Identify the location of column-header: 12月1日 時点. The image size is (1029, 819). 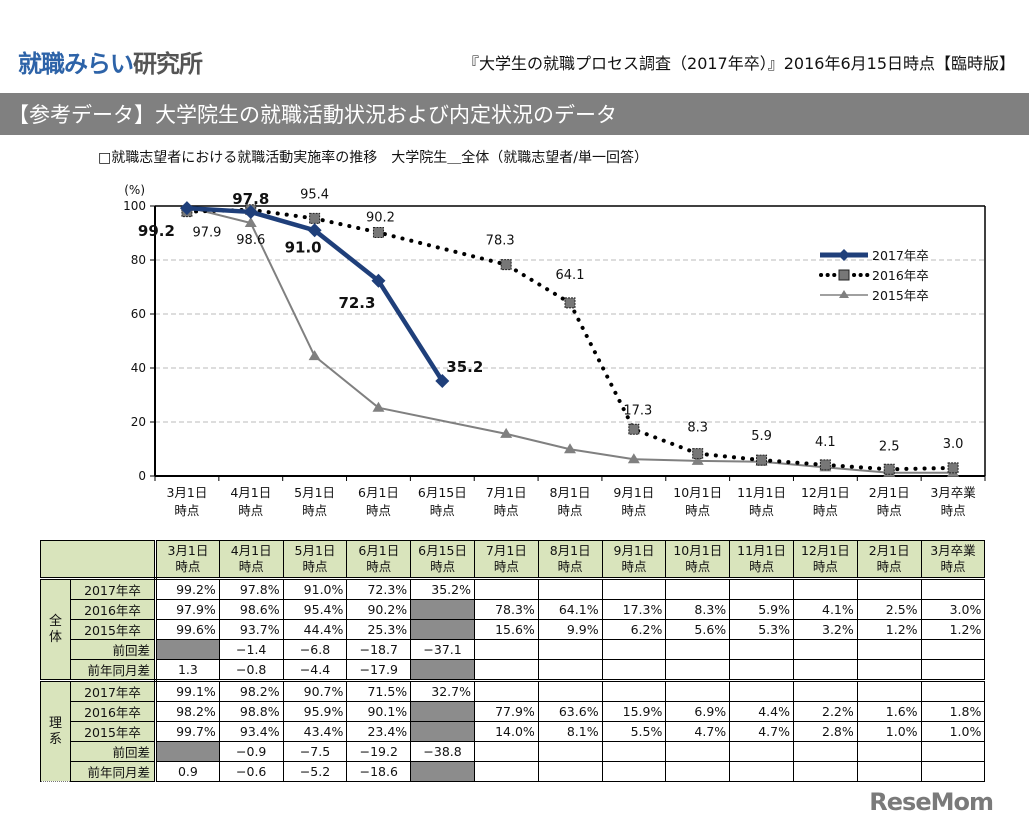
(825, 560).